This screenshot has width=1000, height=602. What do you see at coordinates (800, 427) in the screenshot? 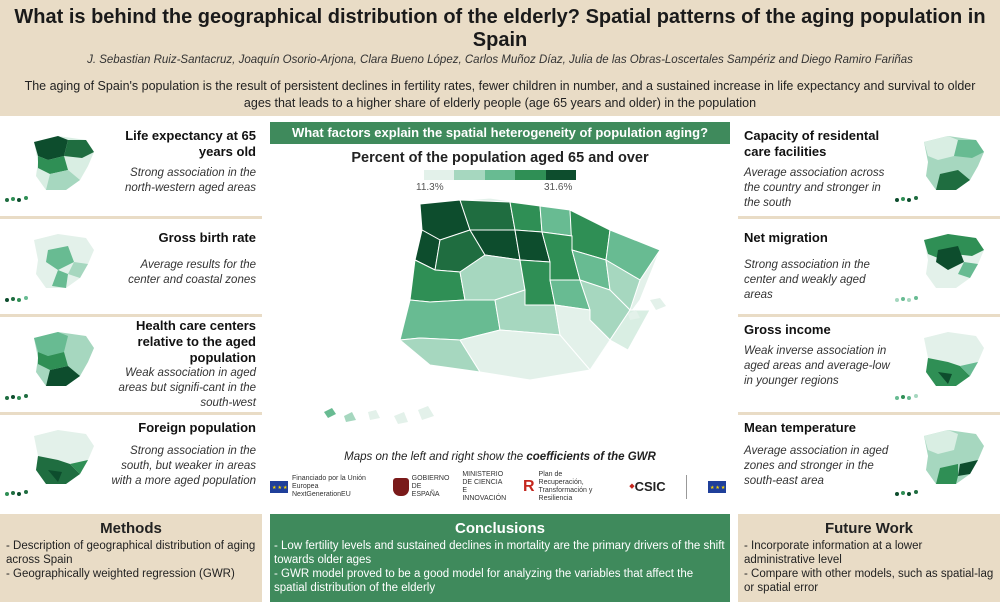
I see `factor-title: Mean temperature` at bounding box center [800, 427].